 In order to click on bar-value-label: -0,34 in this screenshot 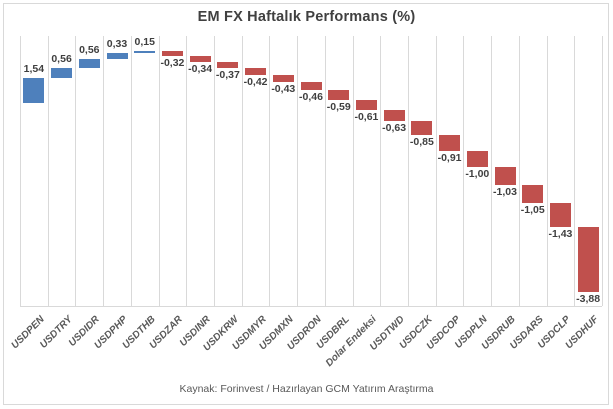, I will do `click(200, 68)`.